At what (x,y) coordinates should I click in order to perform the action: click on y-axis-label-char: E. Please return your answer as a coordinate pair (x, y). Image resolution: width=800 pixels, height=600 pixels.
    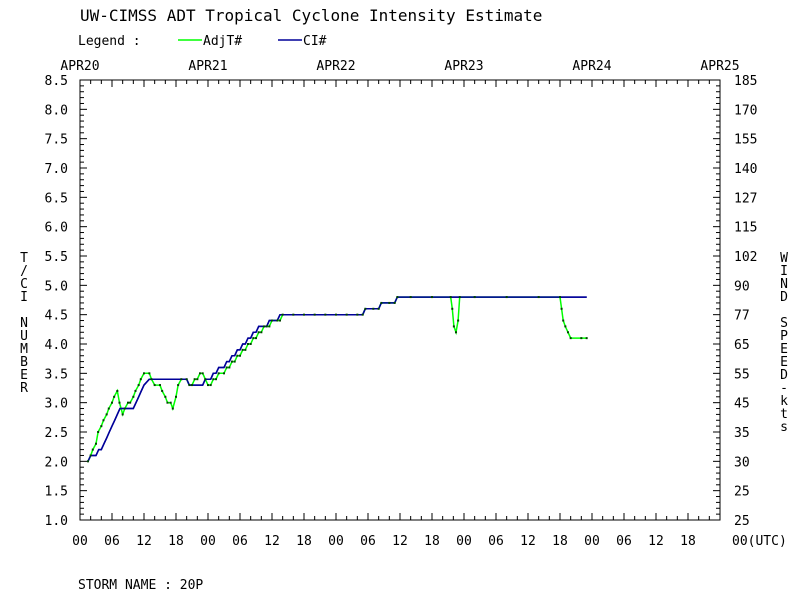
    Looking at the image, I should click on (24, 375).